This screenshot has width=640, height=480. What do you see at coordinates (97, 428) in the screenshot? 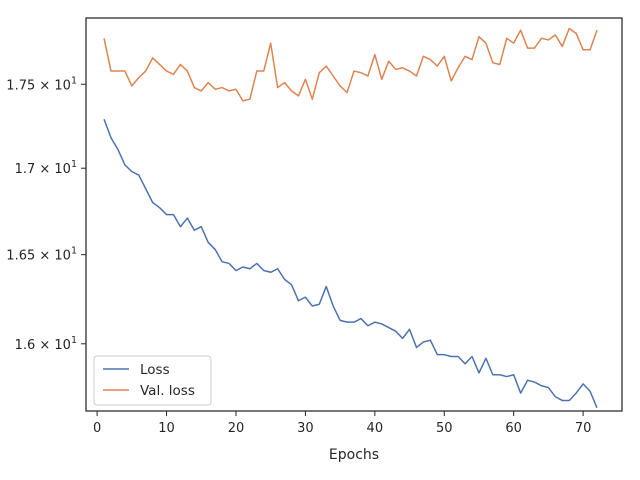
I see `x-tick-label: 0` at bounding box center [97, 428].